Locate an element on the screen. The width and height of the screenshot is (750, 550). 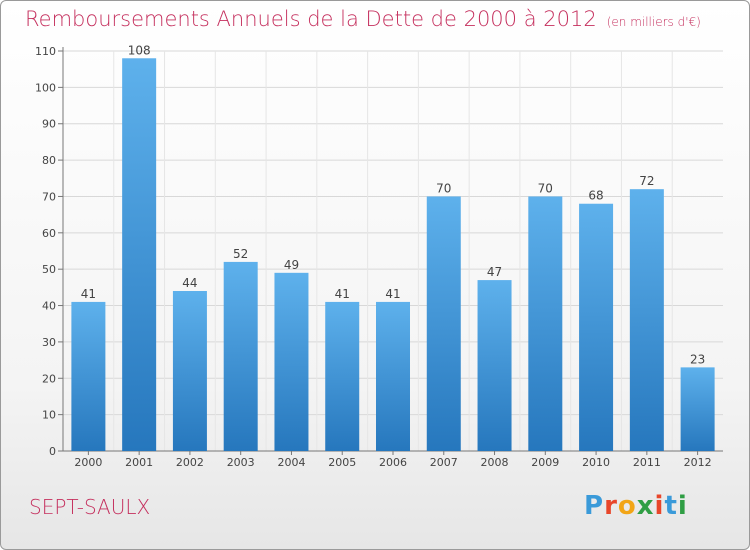
data-label: 47 is located at coordinates (494, 272).